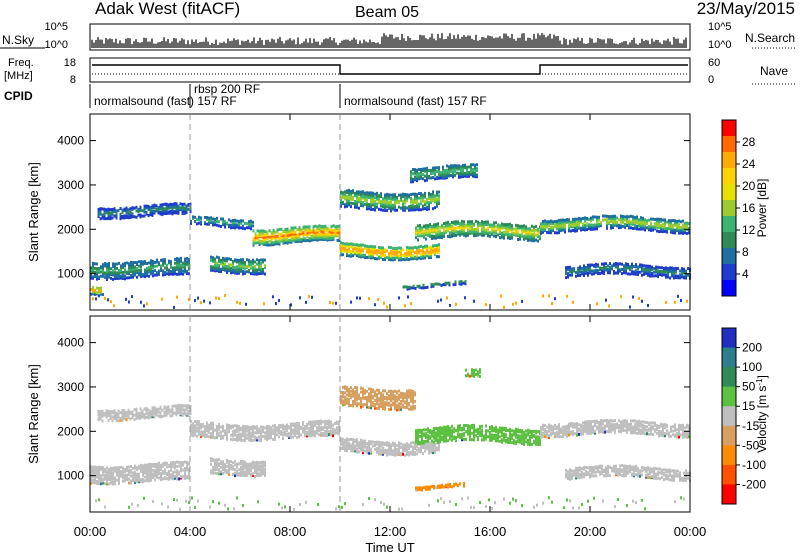  Describe the element at coordinates (389, 40) in the screenshot. I see `nsky-trace` at that location.